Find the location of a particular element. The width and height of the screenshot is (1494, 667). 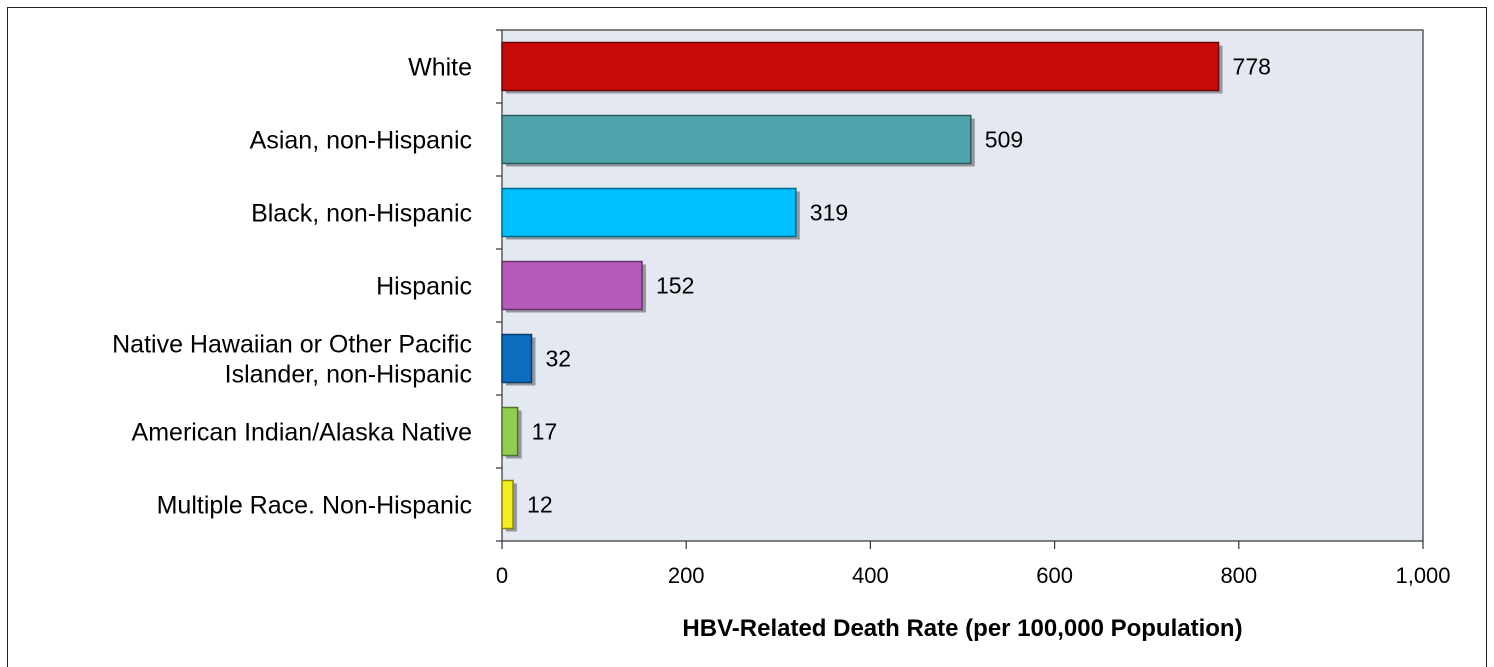

x-tick-label: 400 is located at coordinates (870, 575).